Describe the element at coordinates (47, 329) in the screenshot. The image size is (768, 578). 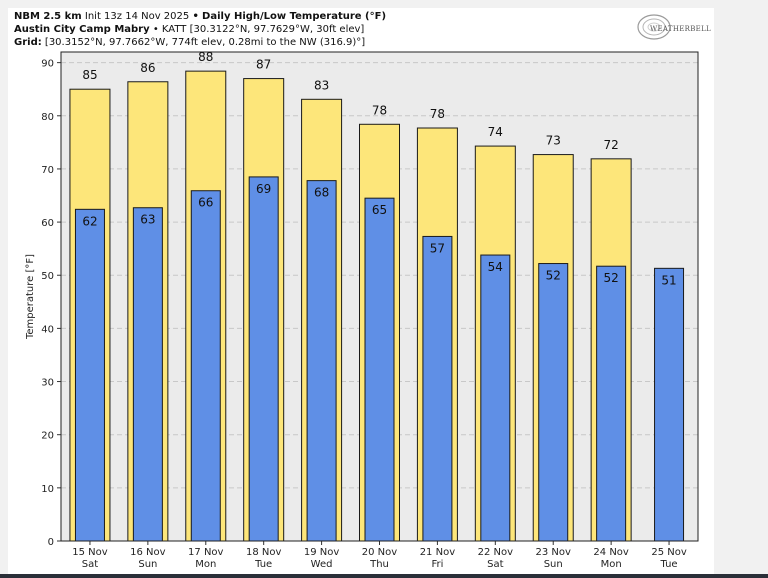
I see `y-tick-label: 40` at that location.